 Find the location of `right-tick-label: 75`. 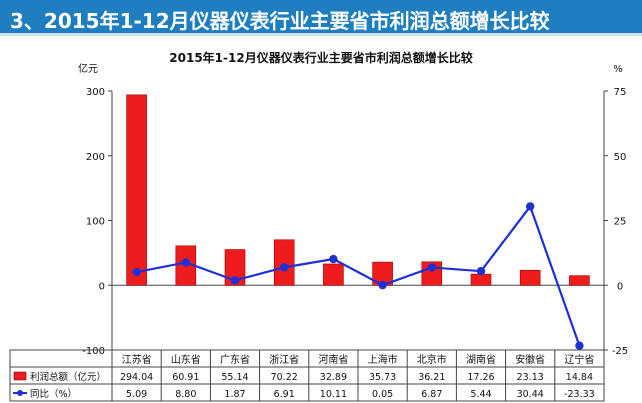

right-tick-label: 75 is located at coordinates (620, 92).